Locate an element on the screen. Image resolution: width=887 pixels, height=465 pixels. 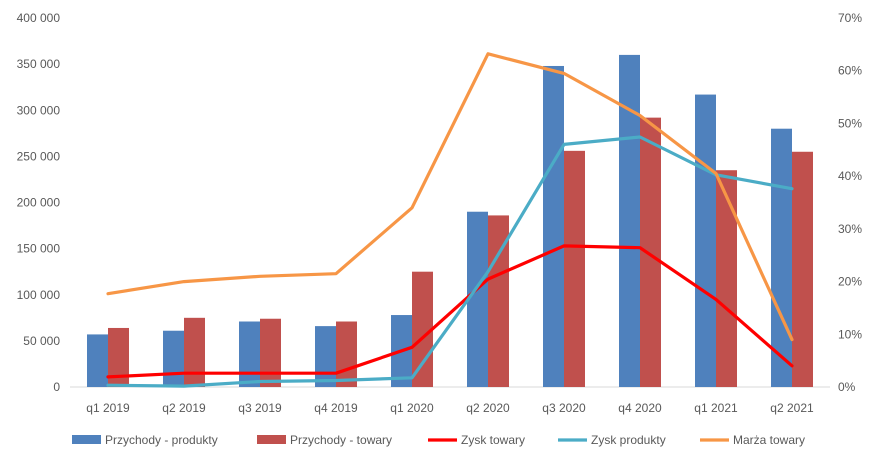
left-axis-tick-label: 300 000 is located at coordinates (39, 110).